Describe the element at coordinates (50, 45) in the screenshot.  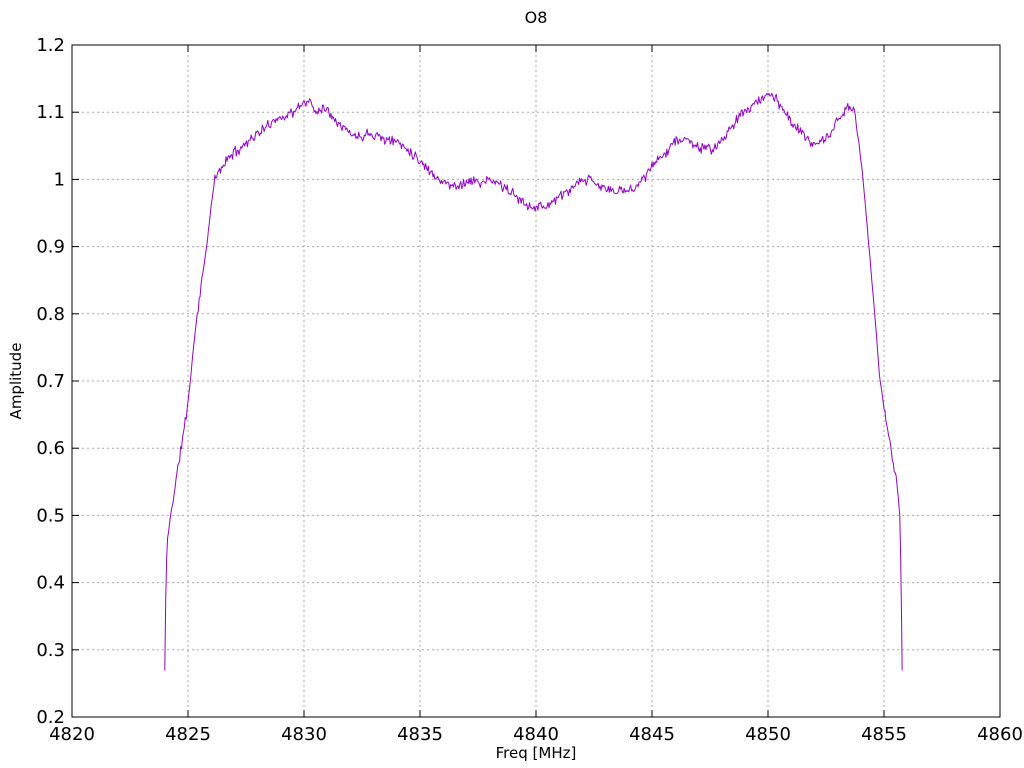
I see `y-tick-label: 1.2` at that location.